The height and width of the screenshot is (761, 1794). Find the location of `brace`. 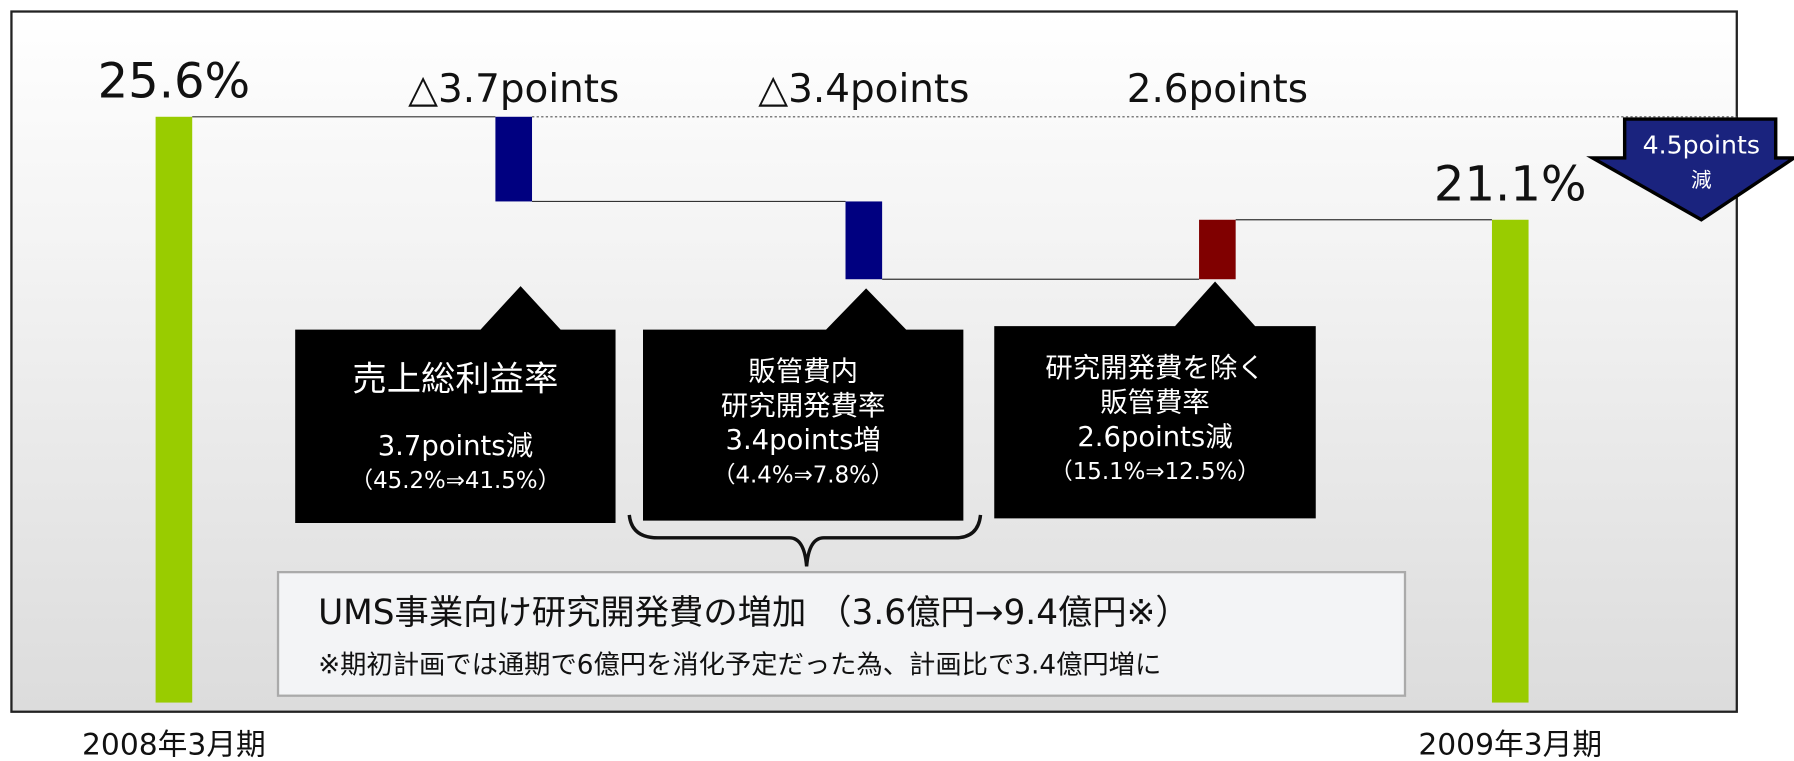

brace is located at coordinates (805, 540).